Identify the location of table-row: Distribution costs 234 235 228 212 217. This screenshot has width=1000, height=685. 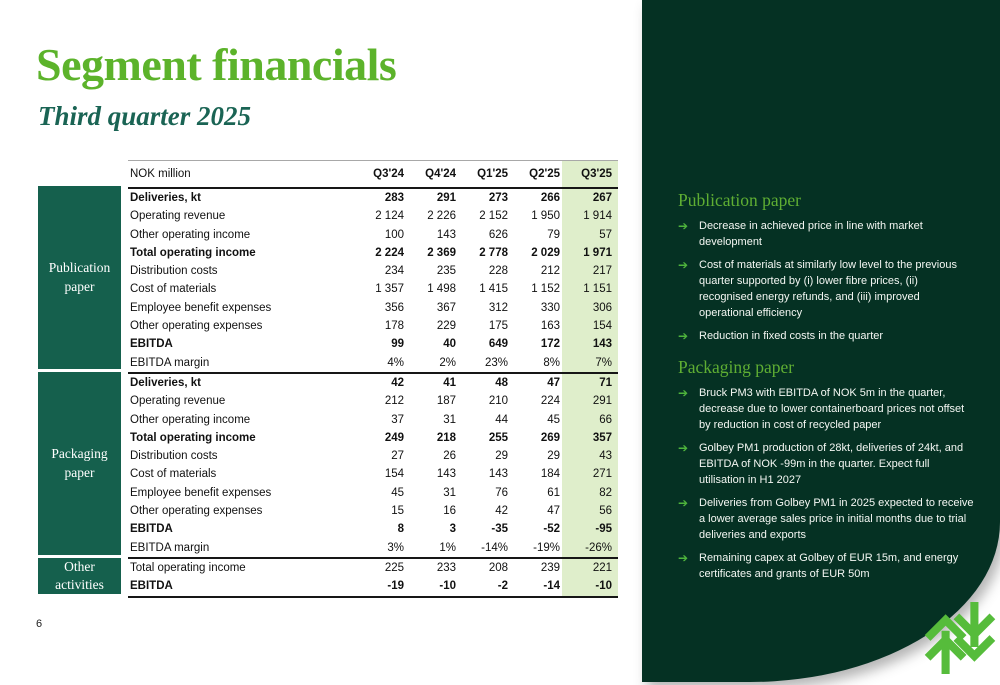
(373, 271).